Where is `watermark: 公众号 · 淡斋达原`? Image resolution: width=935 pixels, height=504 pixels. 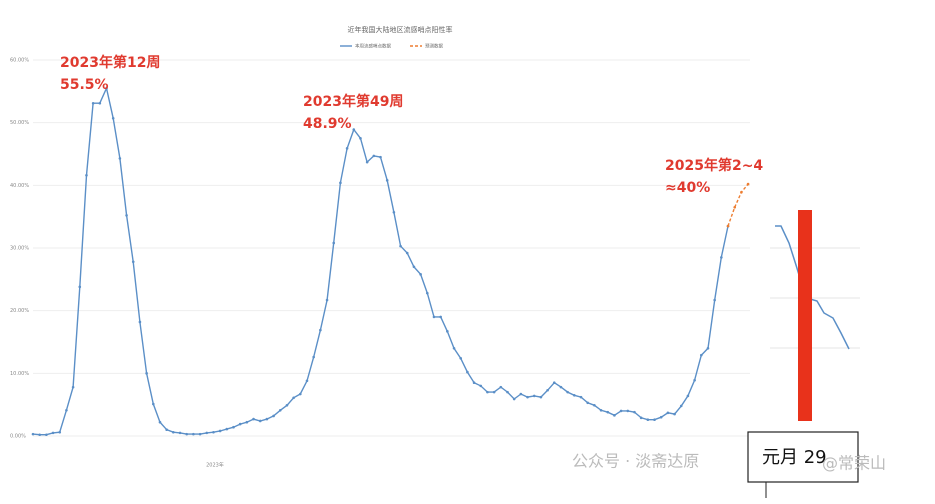
watermark: 公众号 · 淡斋达原 is located at coordinates (635, 461).